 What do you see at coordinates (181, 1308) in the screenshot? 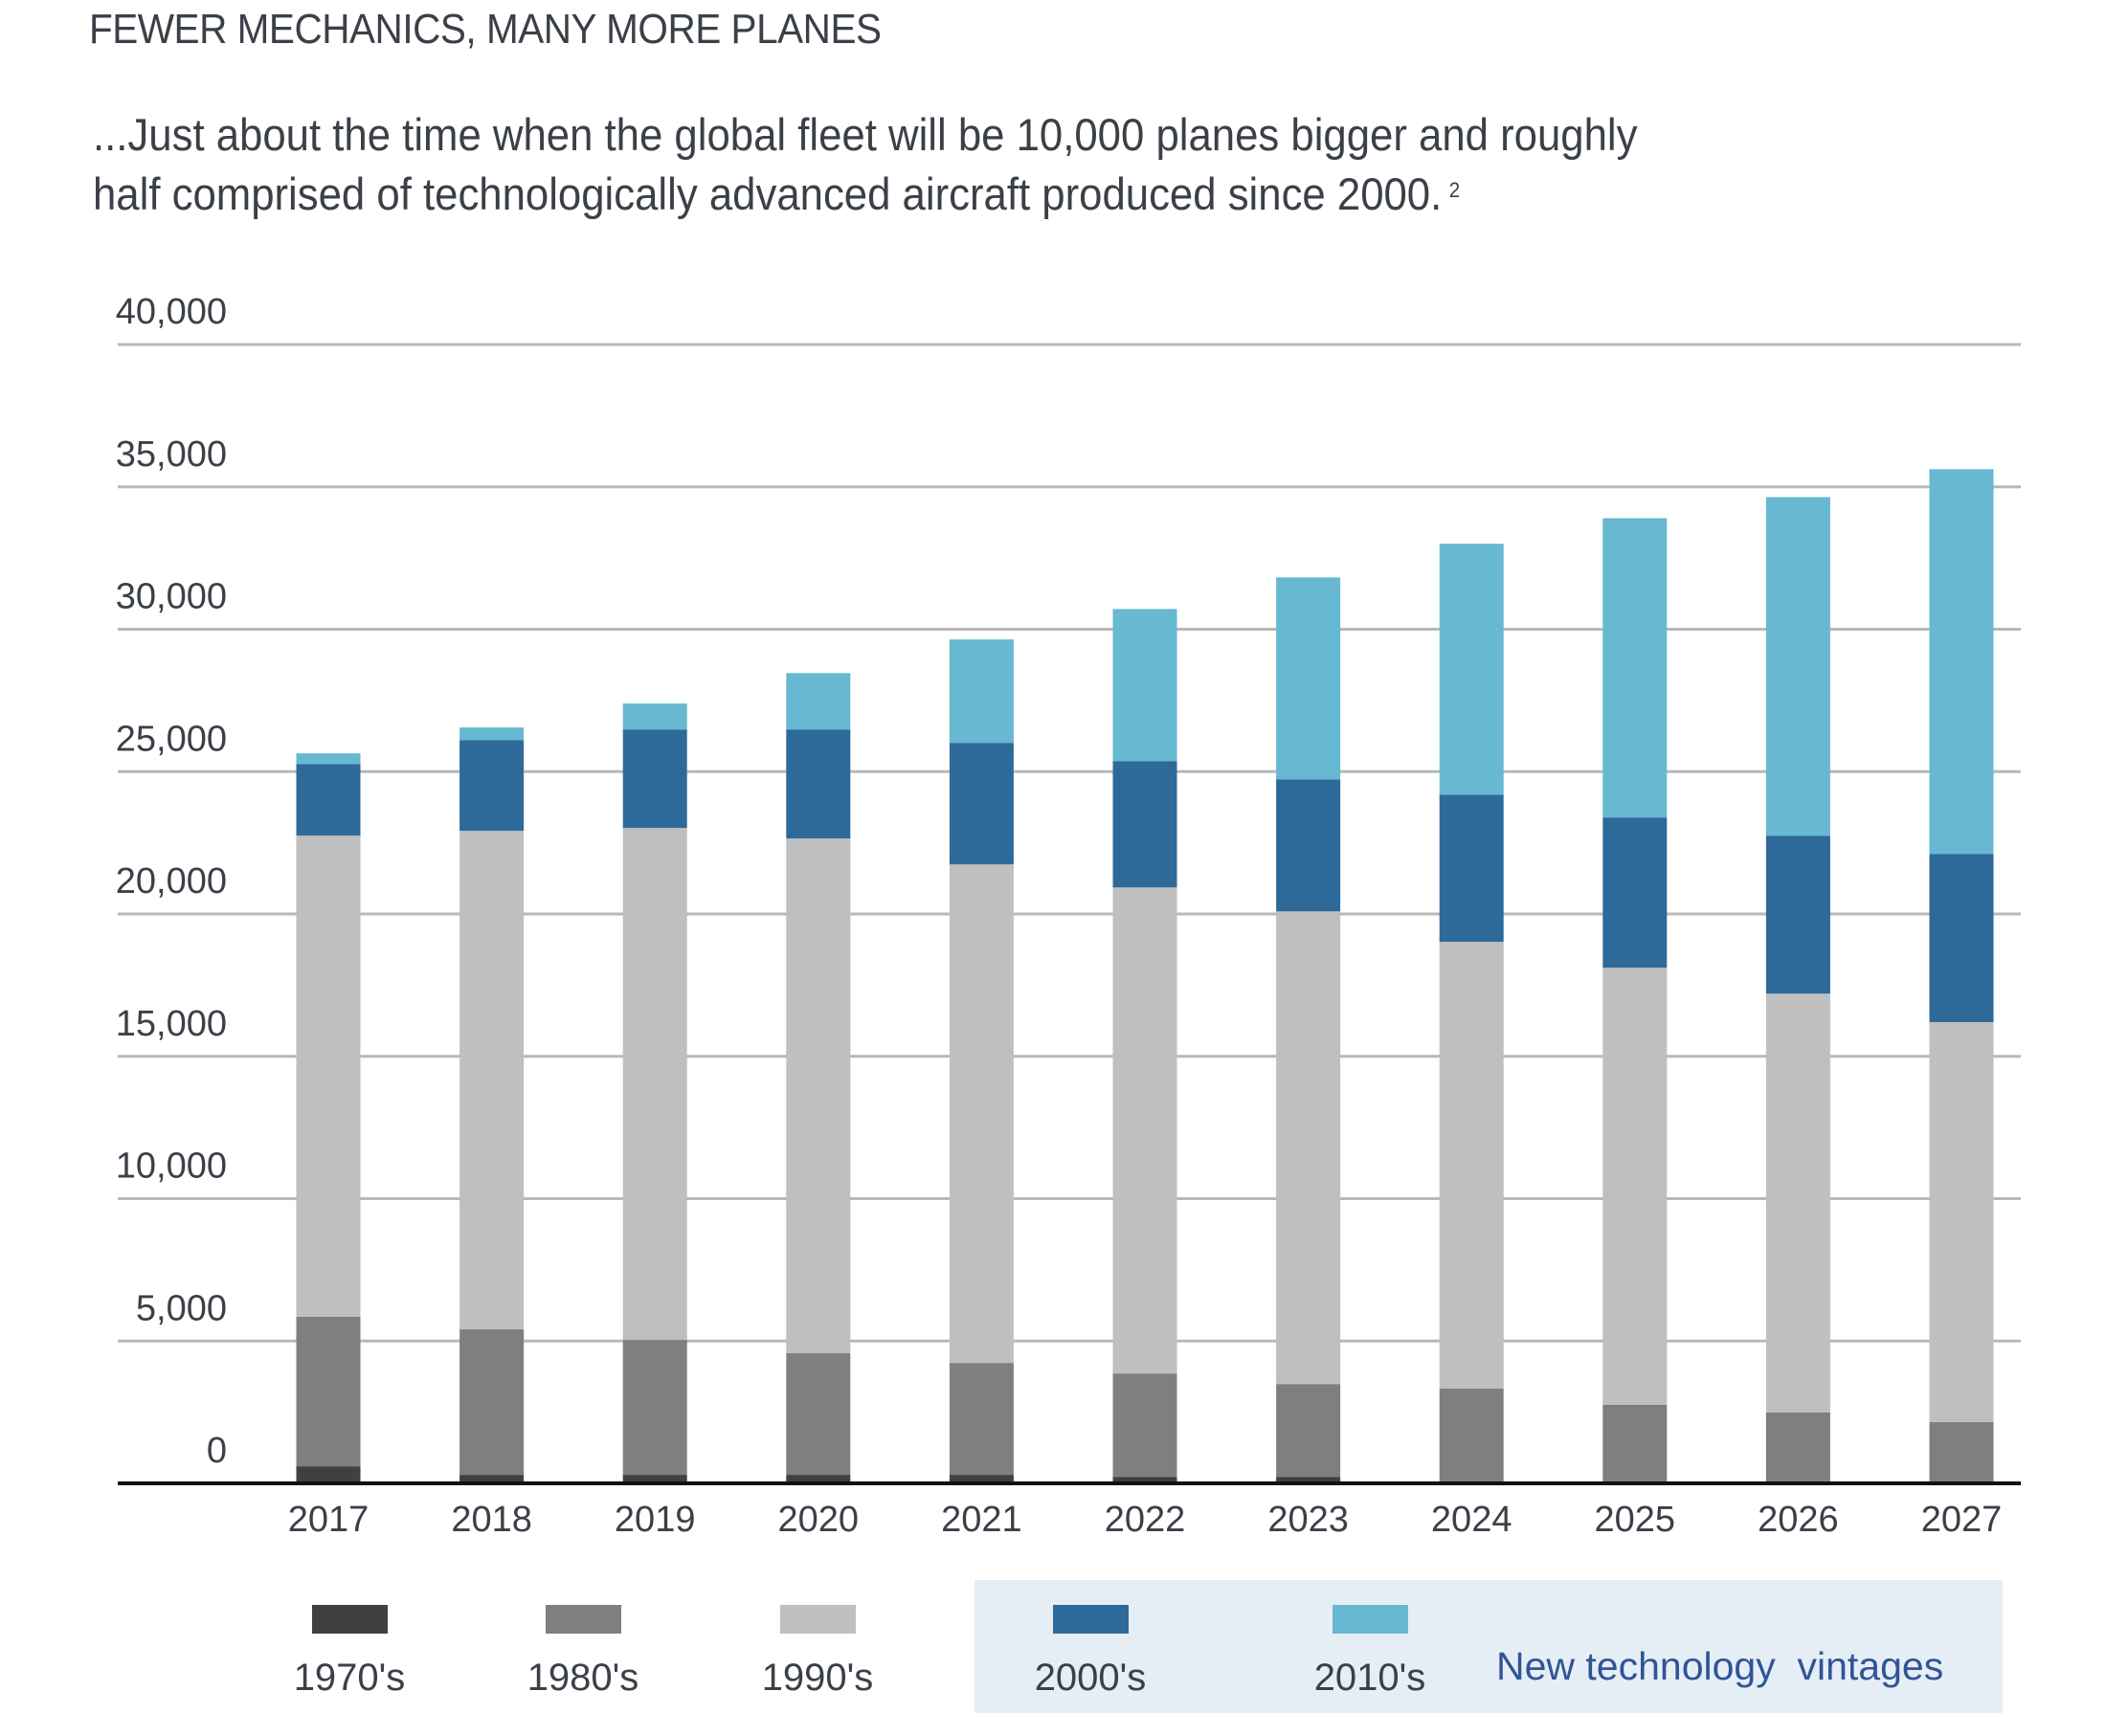
I see `y-tick-label: 5,000` at bounding box center [181, 1308].